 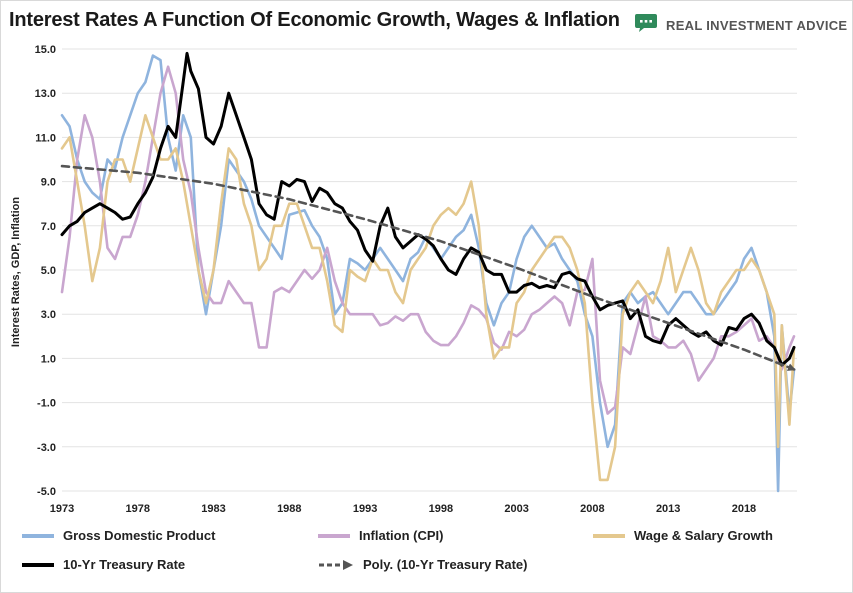 I want to click on y-tick-label: 7.0, so click(x=48, y=227).